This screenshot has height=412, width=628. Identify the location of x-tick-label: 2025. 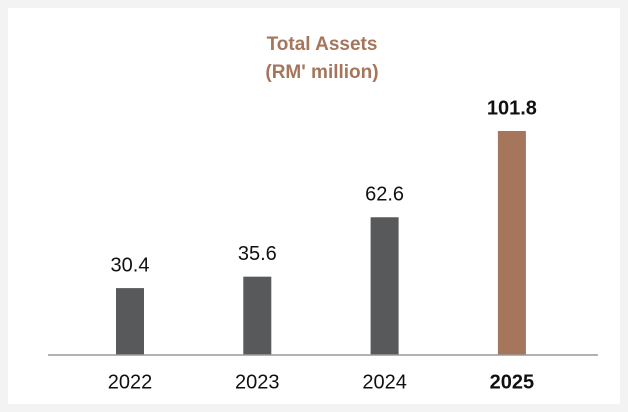
(512, 382).